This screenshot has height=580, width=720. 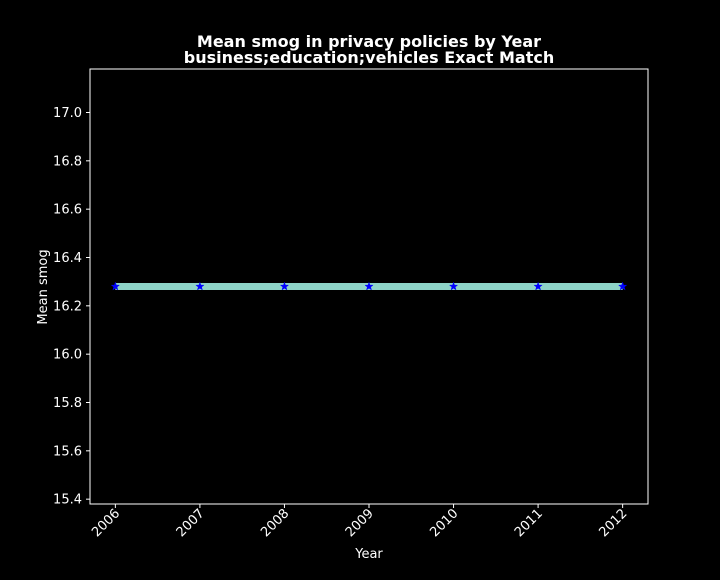 I want to click on chart-title-line-1: Mean smog in privacy policies by Year, so click(x=369, y=41).